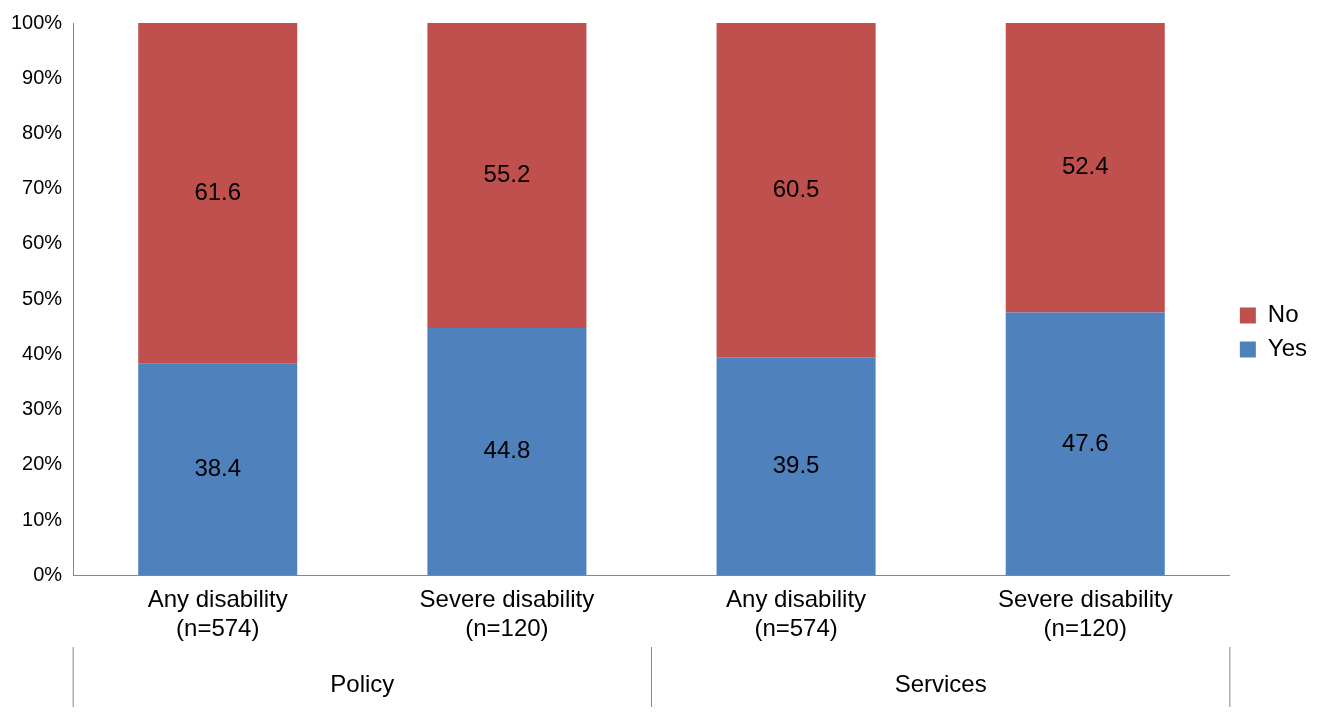 The image size is (1335, 715). Describe the element at coordinates (940, 683) in the screenshot. I see `text: Services` at that location.